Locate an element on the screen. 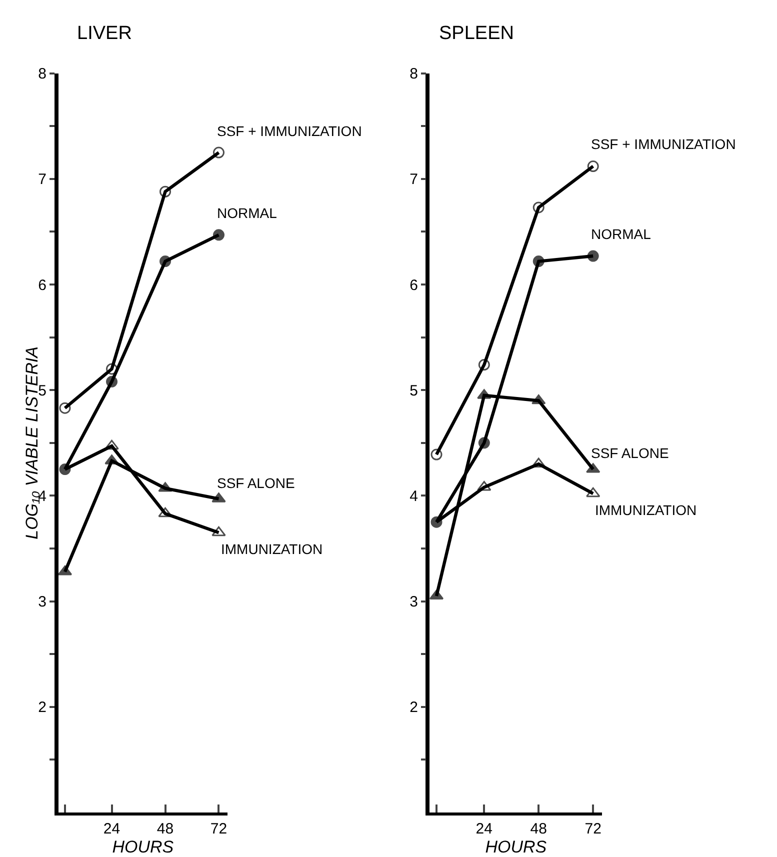 This screenshot has height=857, width=777. y-tick-label: 5 is located at coordinates (414, 391).